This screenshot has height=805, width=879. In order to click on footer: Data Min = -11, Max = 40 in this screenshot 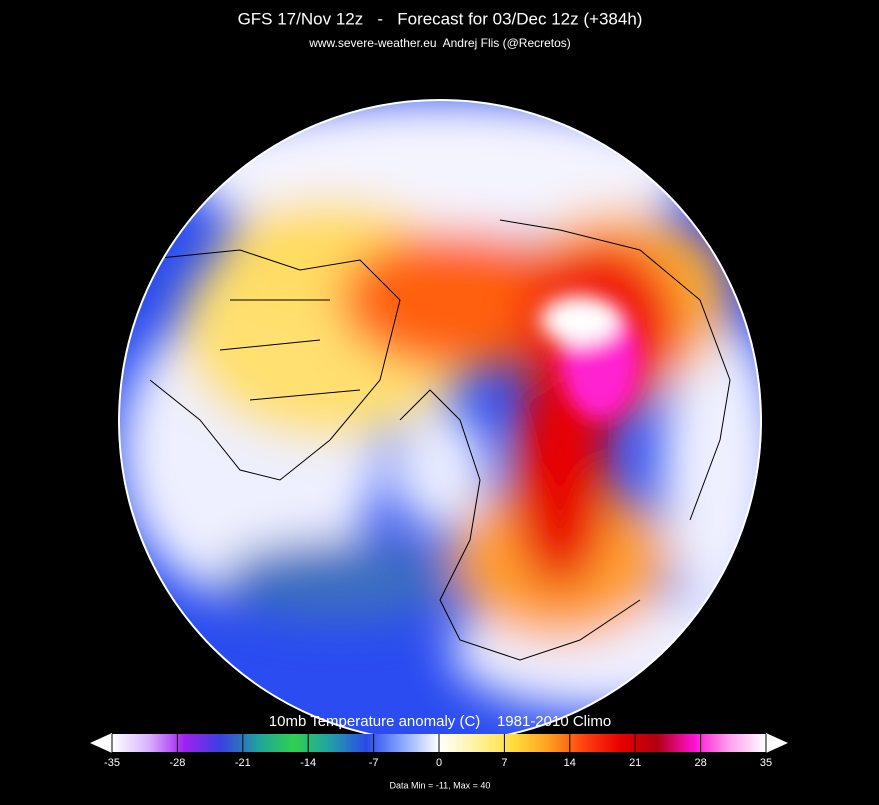, I will do `click(440, 785)`.